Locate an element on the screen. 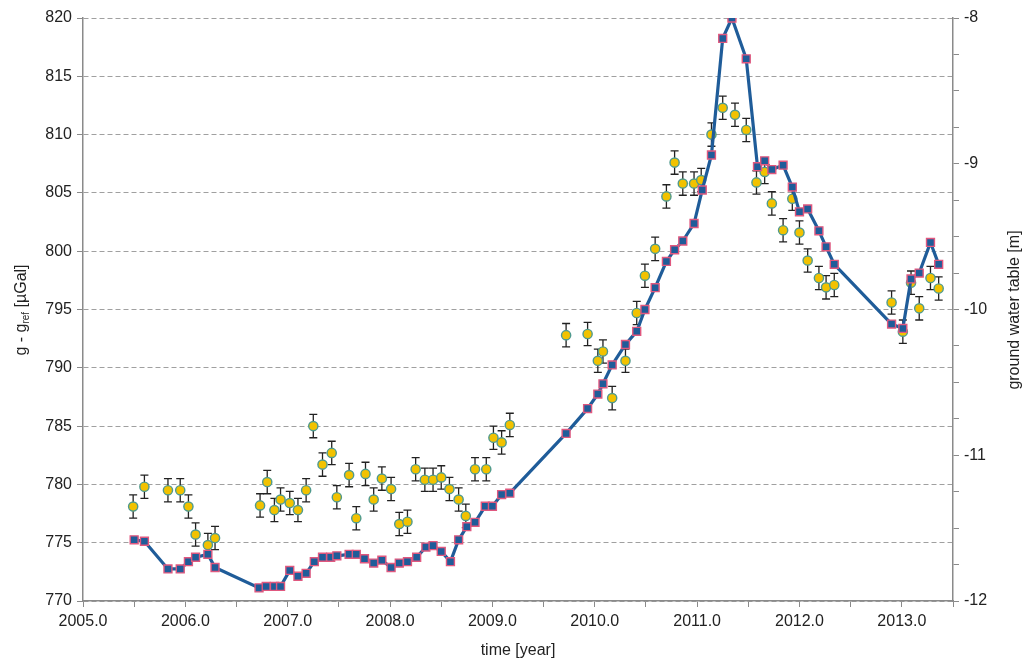 The image size is (1036, 668). x-tick-label: 2010.0 is located at coordinates (595, 621).